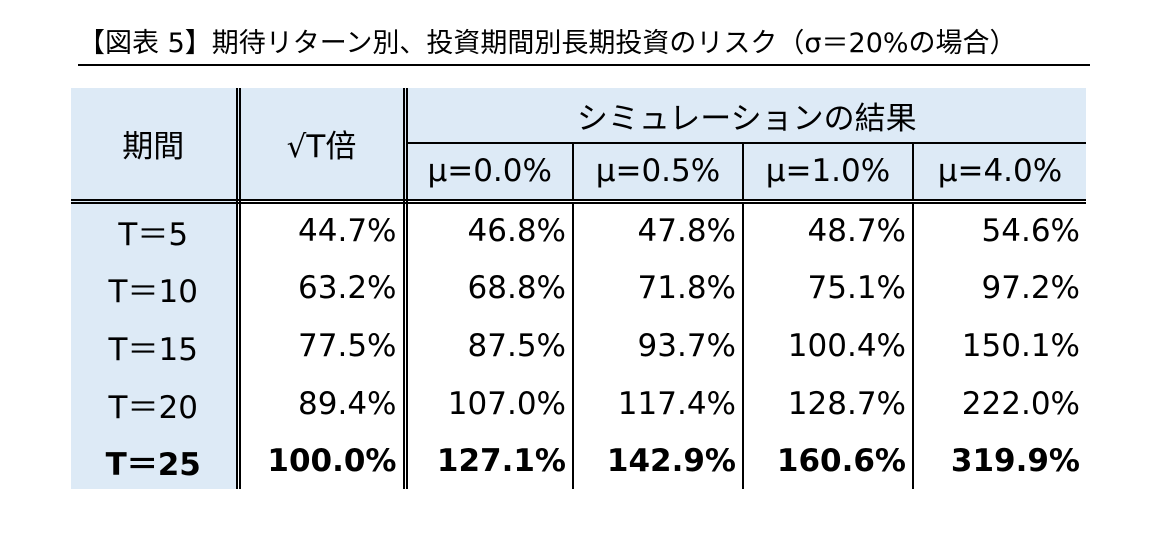 The height and width of the screenshot is (535, 1159). I want to click on value-cell: 71.8%, so click(657, 288).